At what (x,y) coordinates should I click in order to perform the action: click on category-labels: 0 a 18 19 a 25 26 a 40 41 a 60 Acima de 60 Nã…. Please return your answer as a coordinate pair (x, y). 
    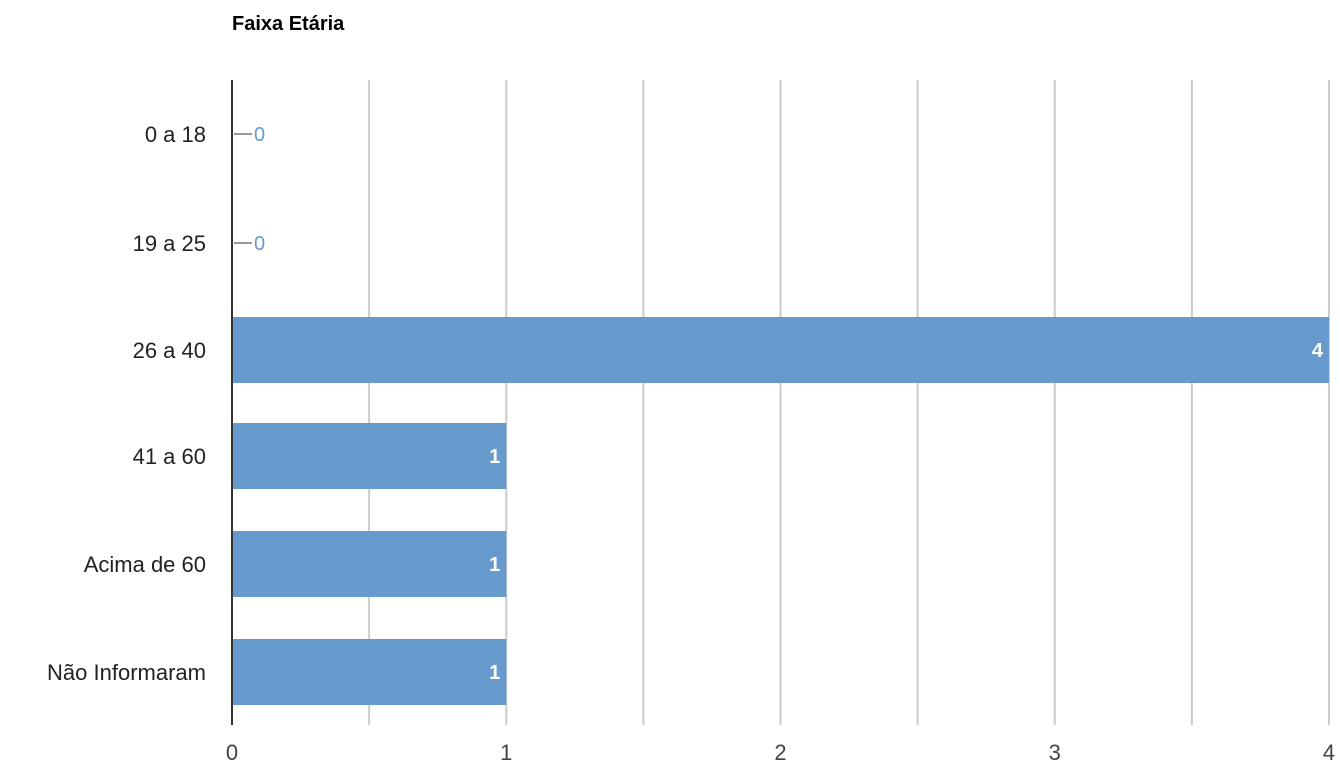
    Looking at the image, I should click on (126, 403).